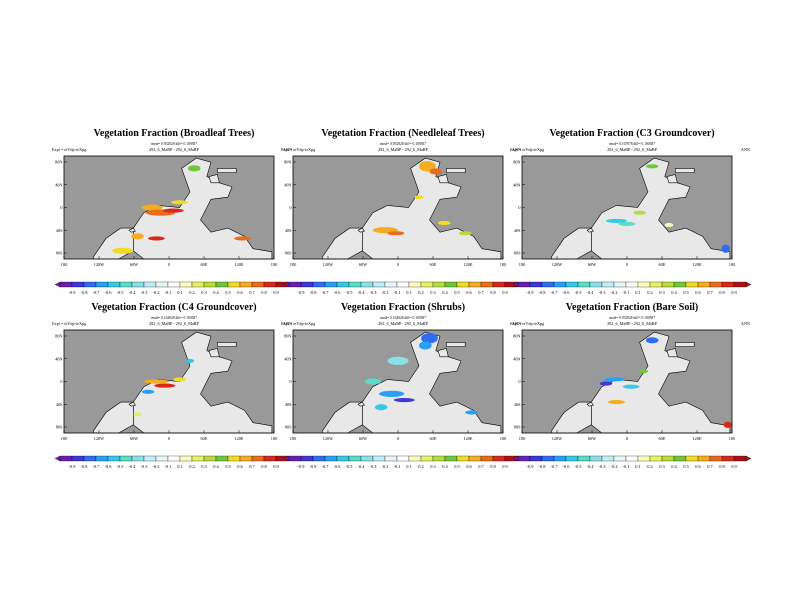 The width and height of the screenshot is (800, 600). Describe the element at coordinates (264, 292) in the screenshot. I see `colorbar-tick-label: 0.8` at that location.